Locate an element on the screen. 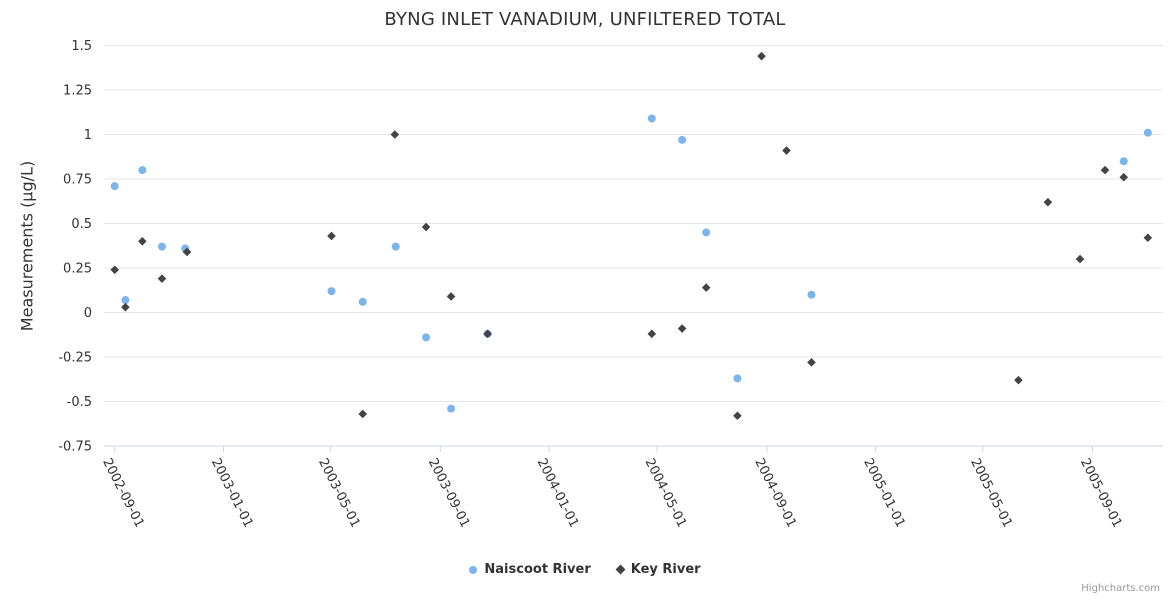  y-tick-label: 0 is located at coordinates (88, 313).